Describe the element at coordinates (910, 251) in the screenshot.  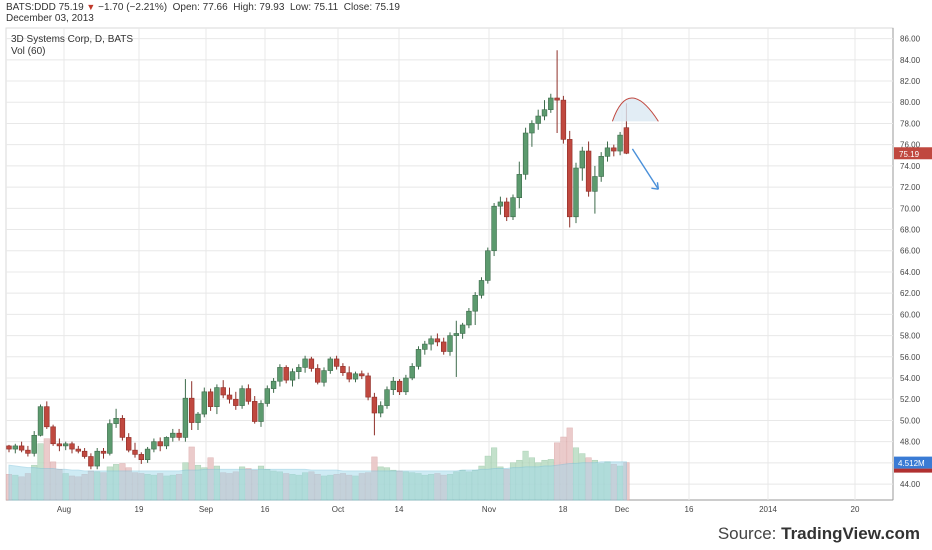
I see `y-tick-label: 66.00` at that location.